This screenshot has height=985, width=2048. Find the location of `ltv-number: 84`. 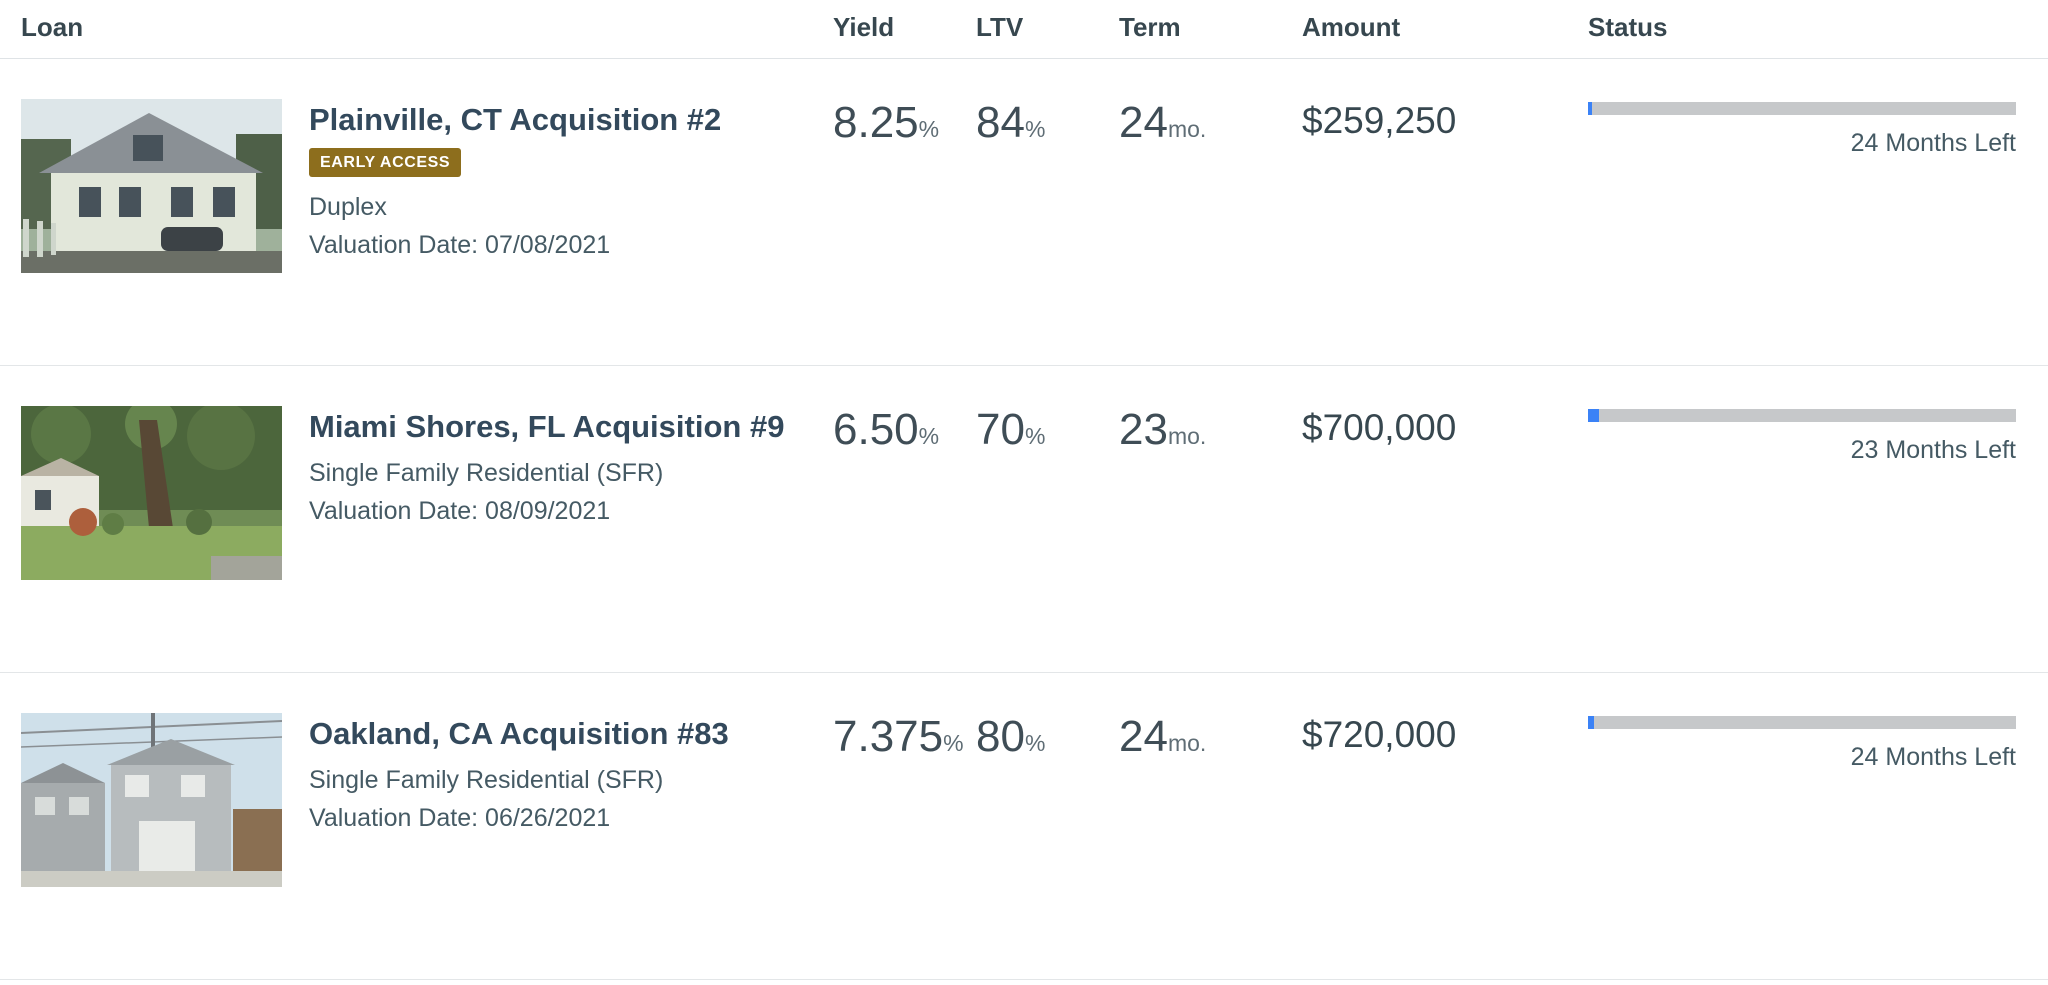

ltv-number: 84 is located at coordinates (1000, 122).